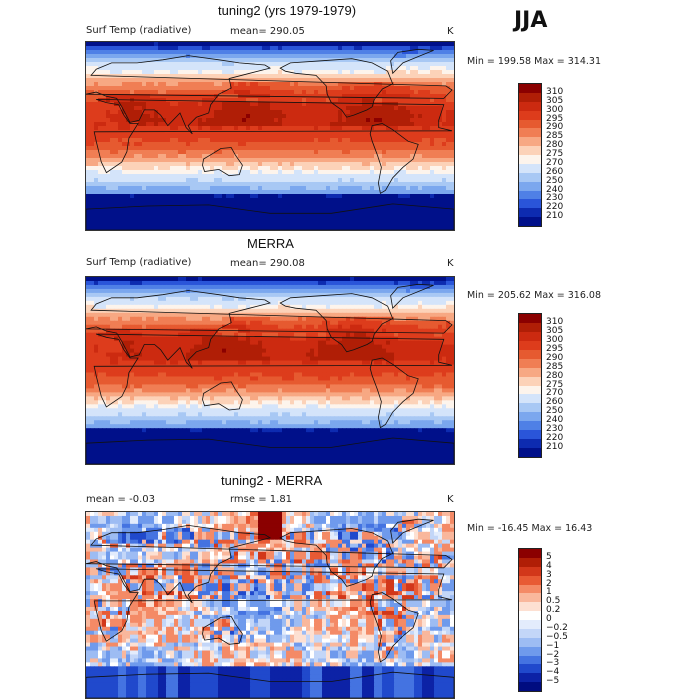 The image size is (700, 700). I want to click on colorbar-swatch, so click(530, 115).